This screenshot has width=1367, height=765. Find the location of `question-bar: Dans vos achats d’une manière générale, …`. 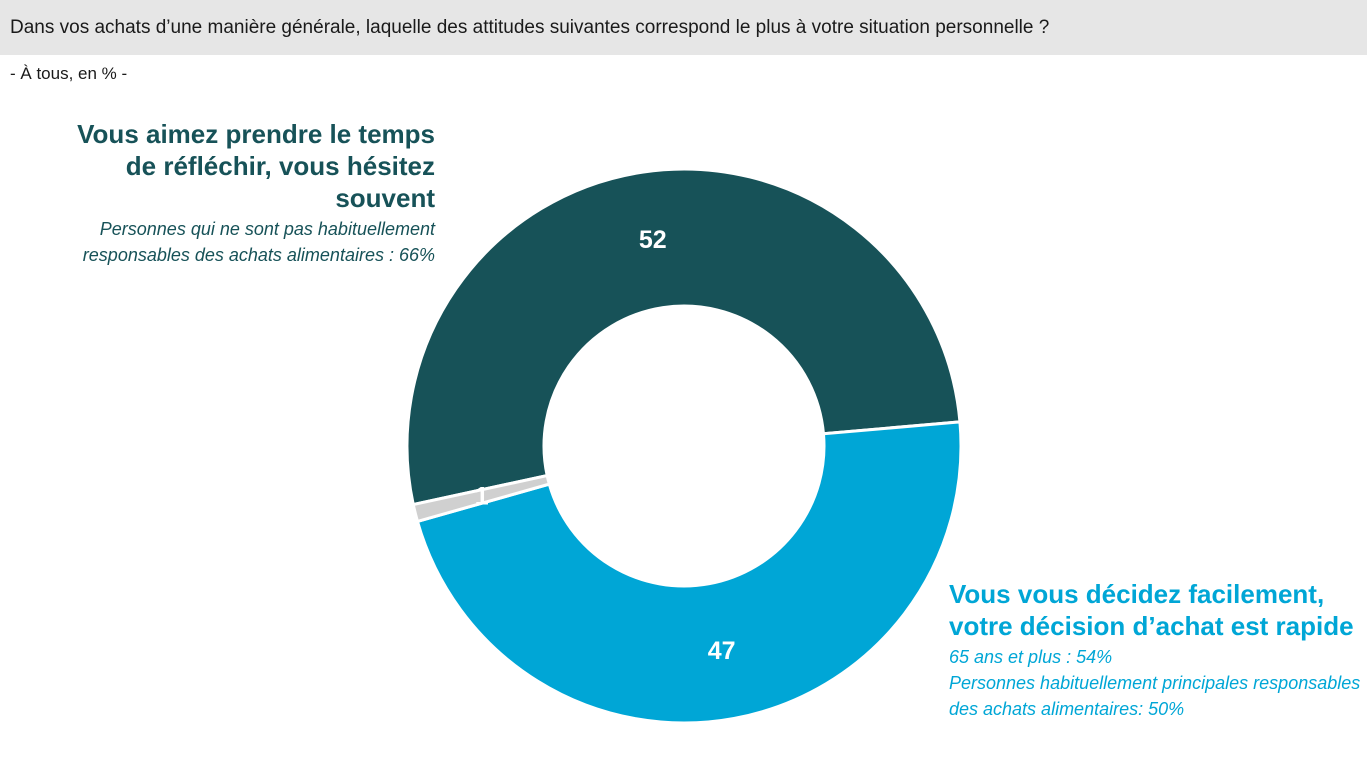

question-bar: Dans vos achats d’une manière générale, … is located at coordinates (683, 27).